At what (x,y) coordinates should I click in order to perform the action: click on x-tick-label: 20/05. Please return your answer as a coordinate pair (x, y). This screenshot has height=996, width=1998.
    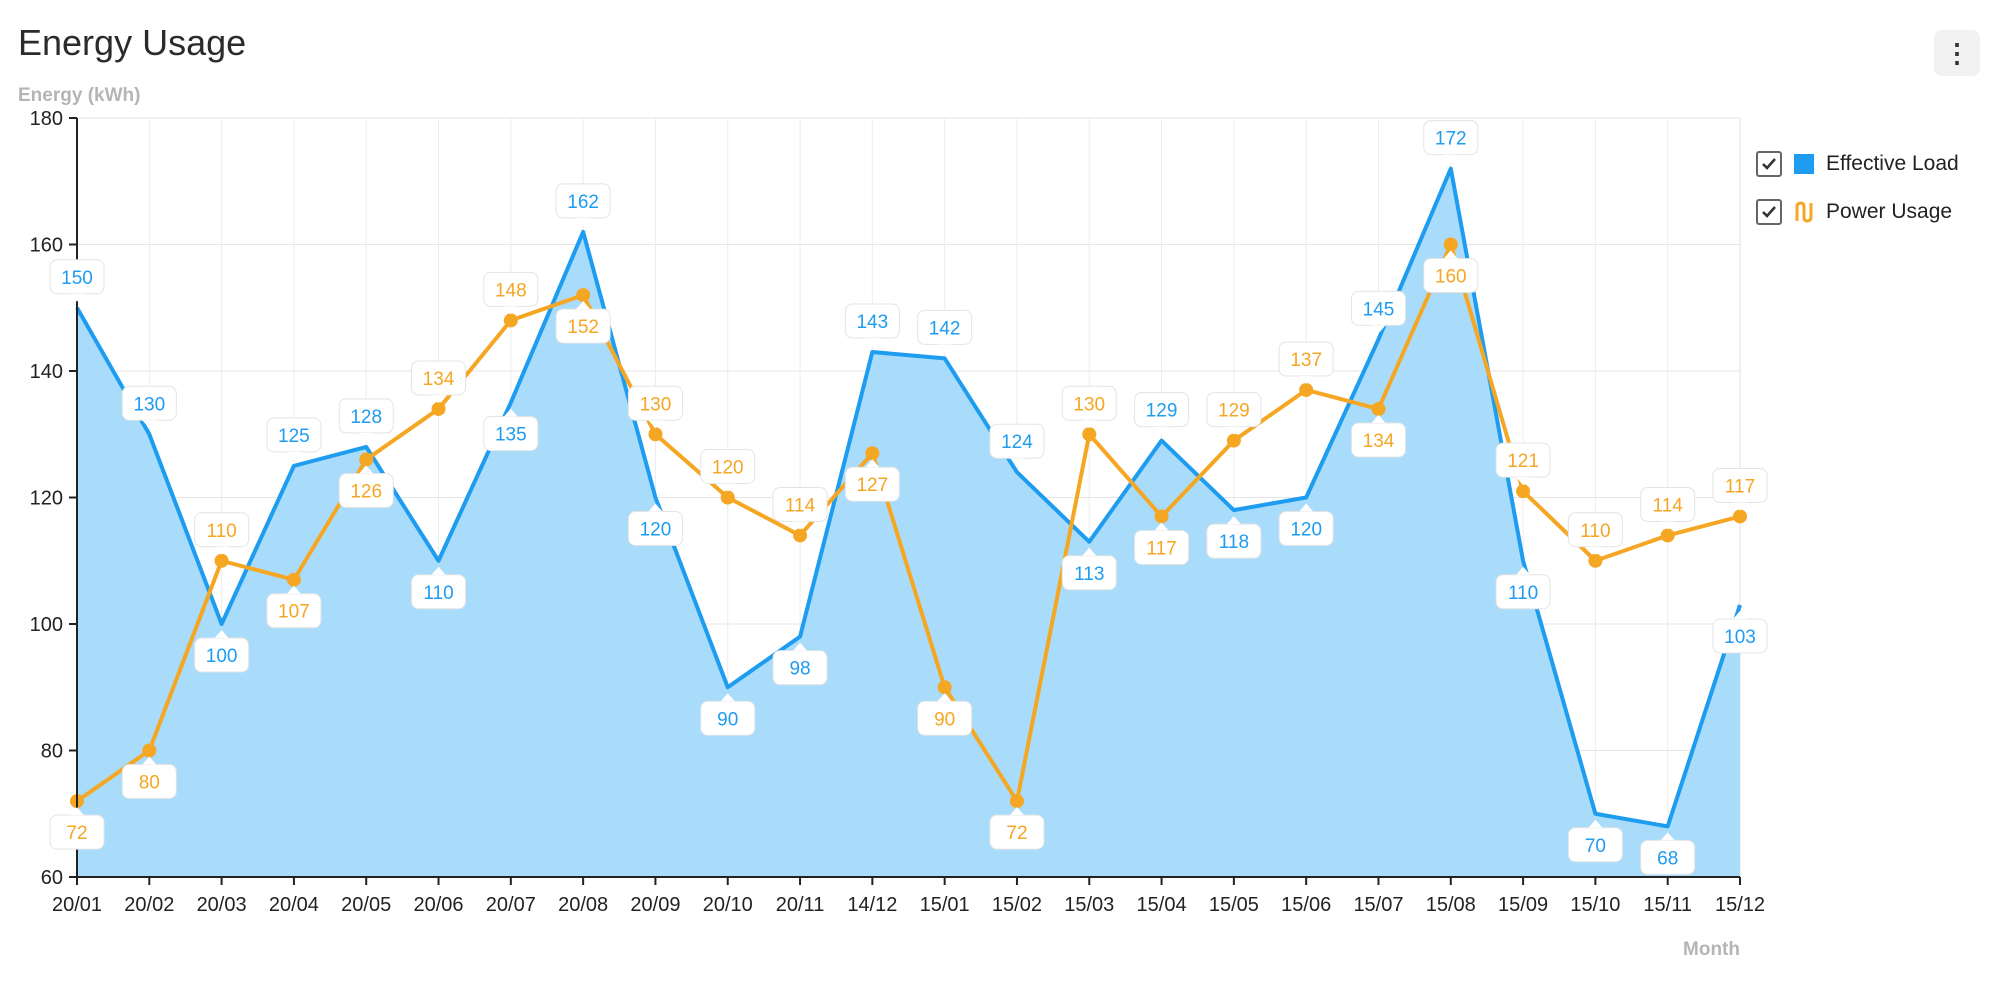
    Looking at the image, I should click on (366, 905).